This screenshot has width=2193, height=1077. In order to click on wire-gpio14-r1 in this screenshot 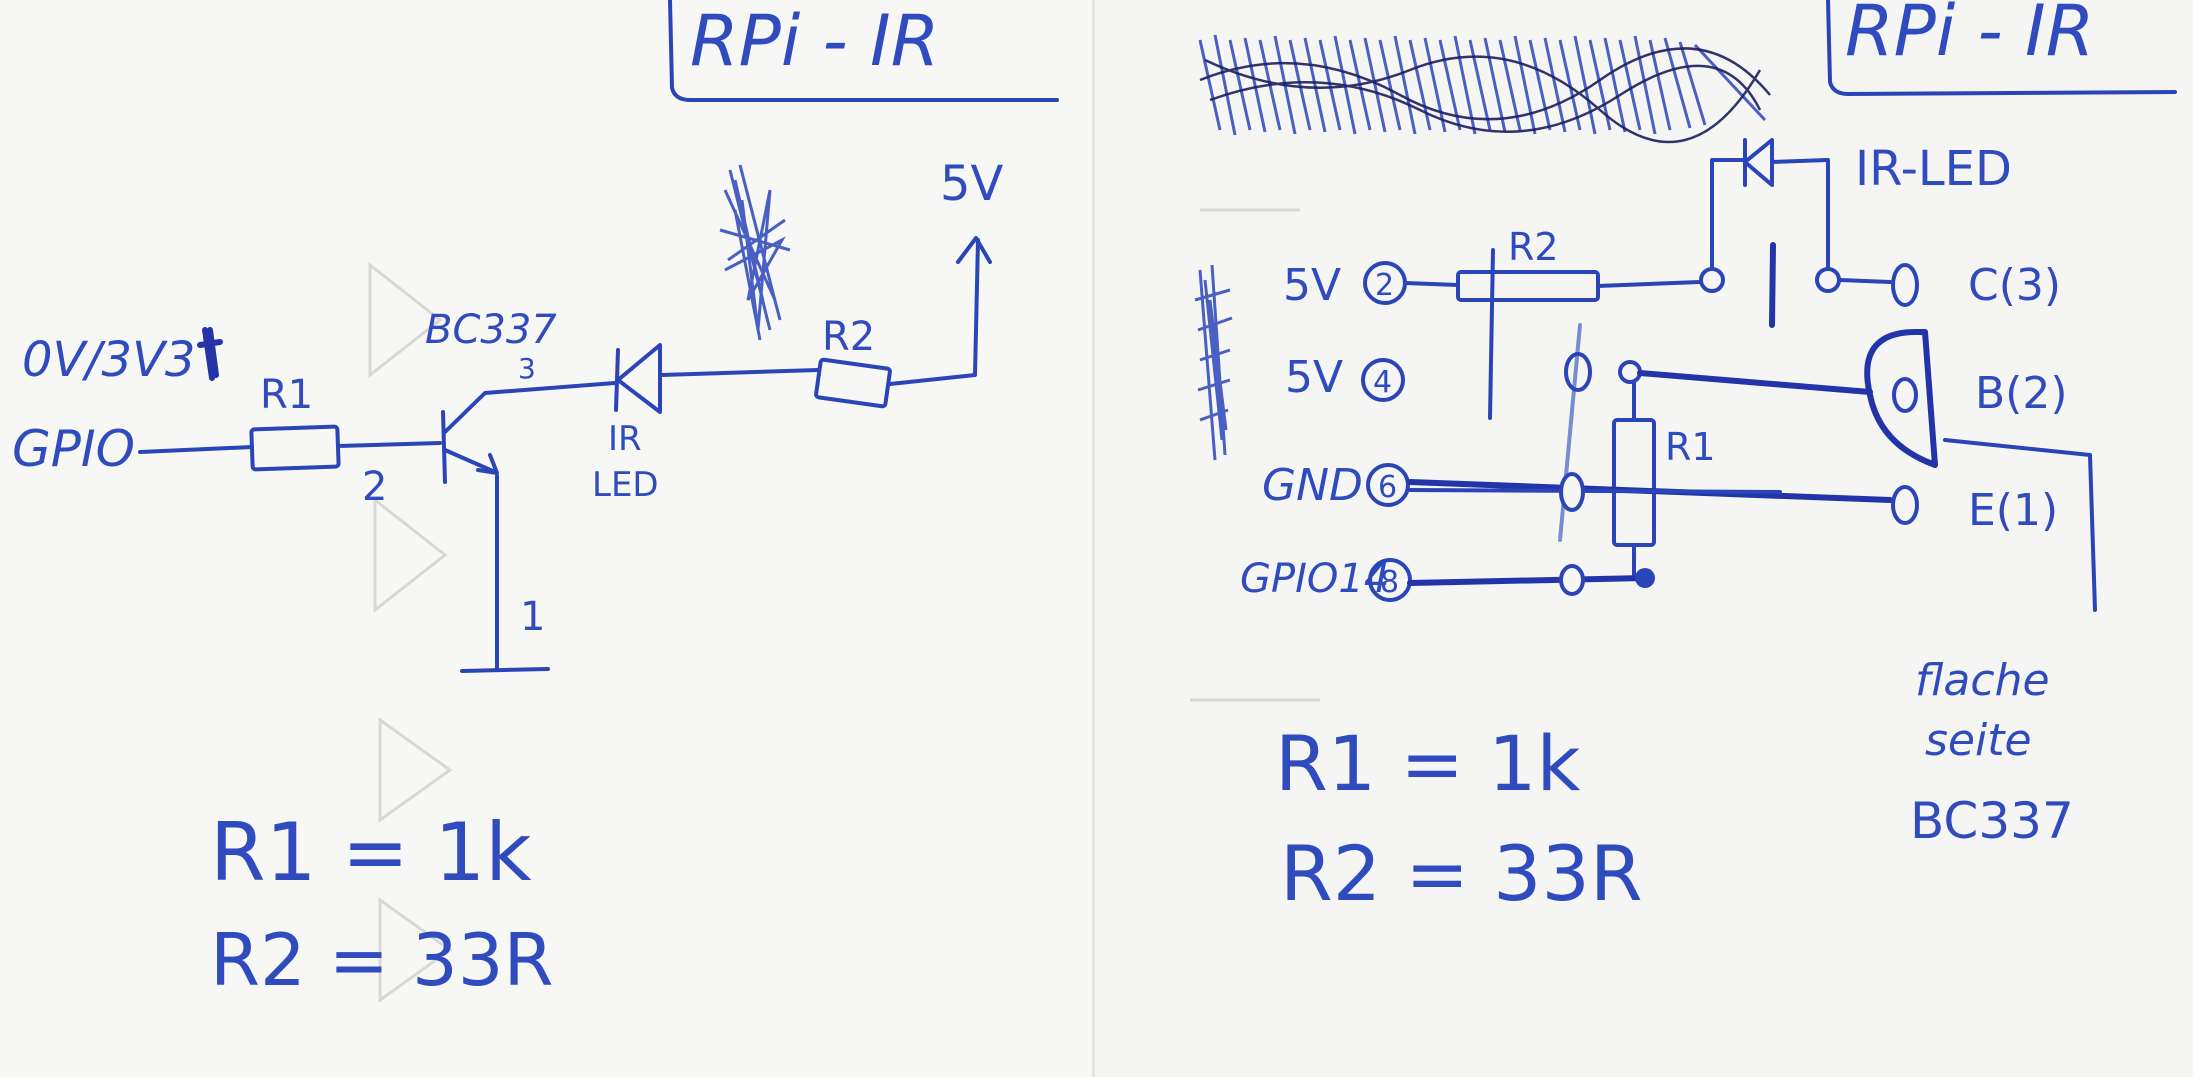, I will do `click(1527, 580)`.